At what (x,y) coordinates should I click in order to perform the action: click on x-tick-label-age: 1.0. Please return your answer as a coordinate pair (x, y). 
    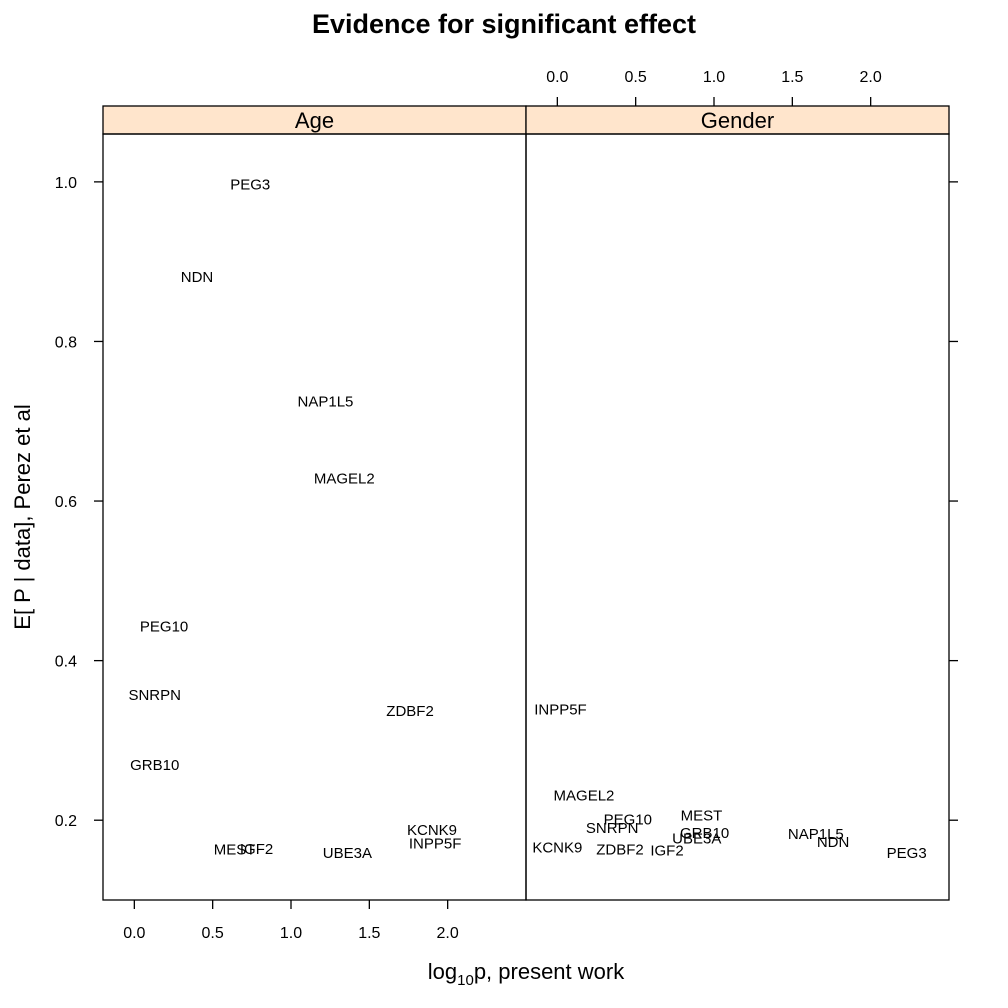
    Looking at the image, I should click on (291, 933).